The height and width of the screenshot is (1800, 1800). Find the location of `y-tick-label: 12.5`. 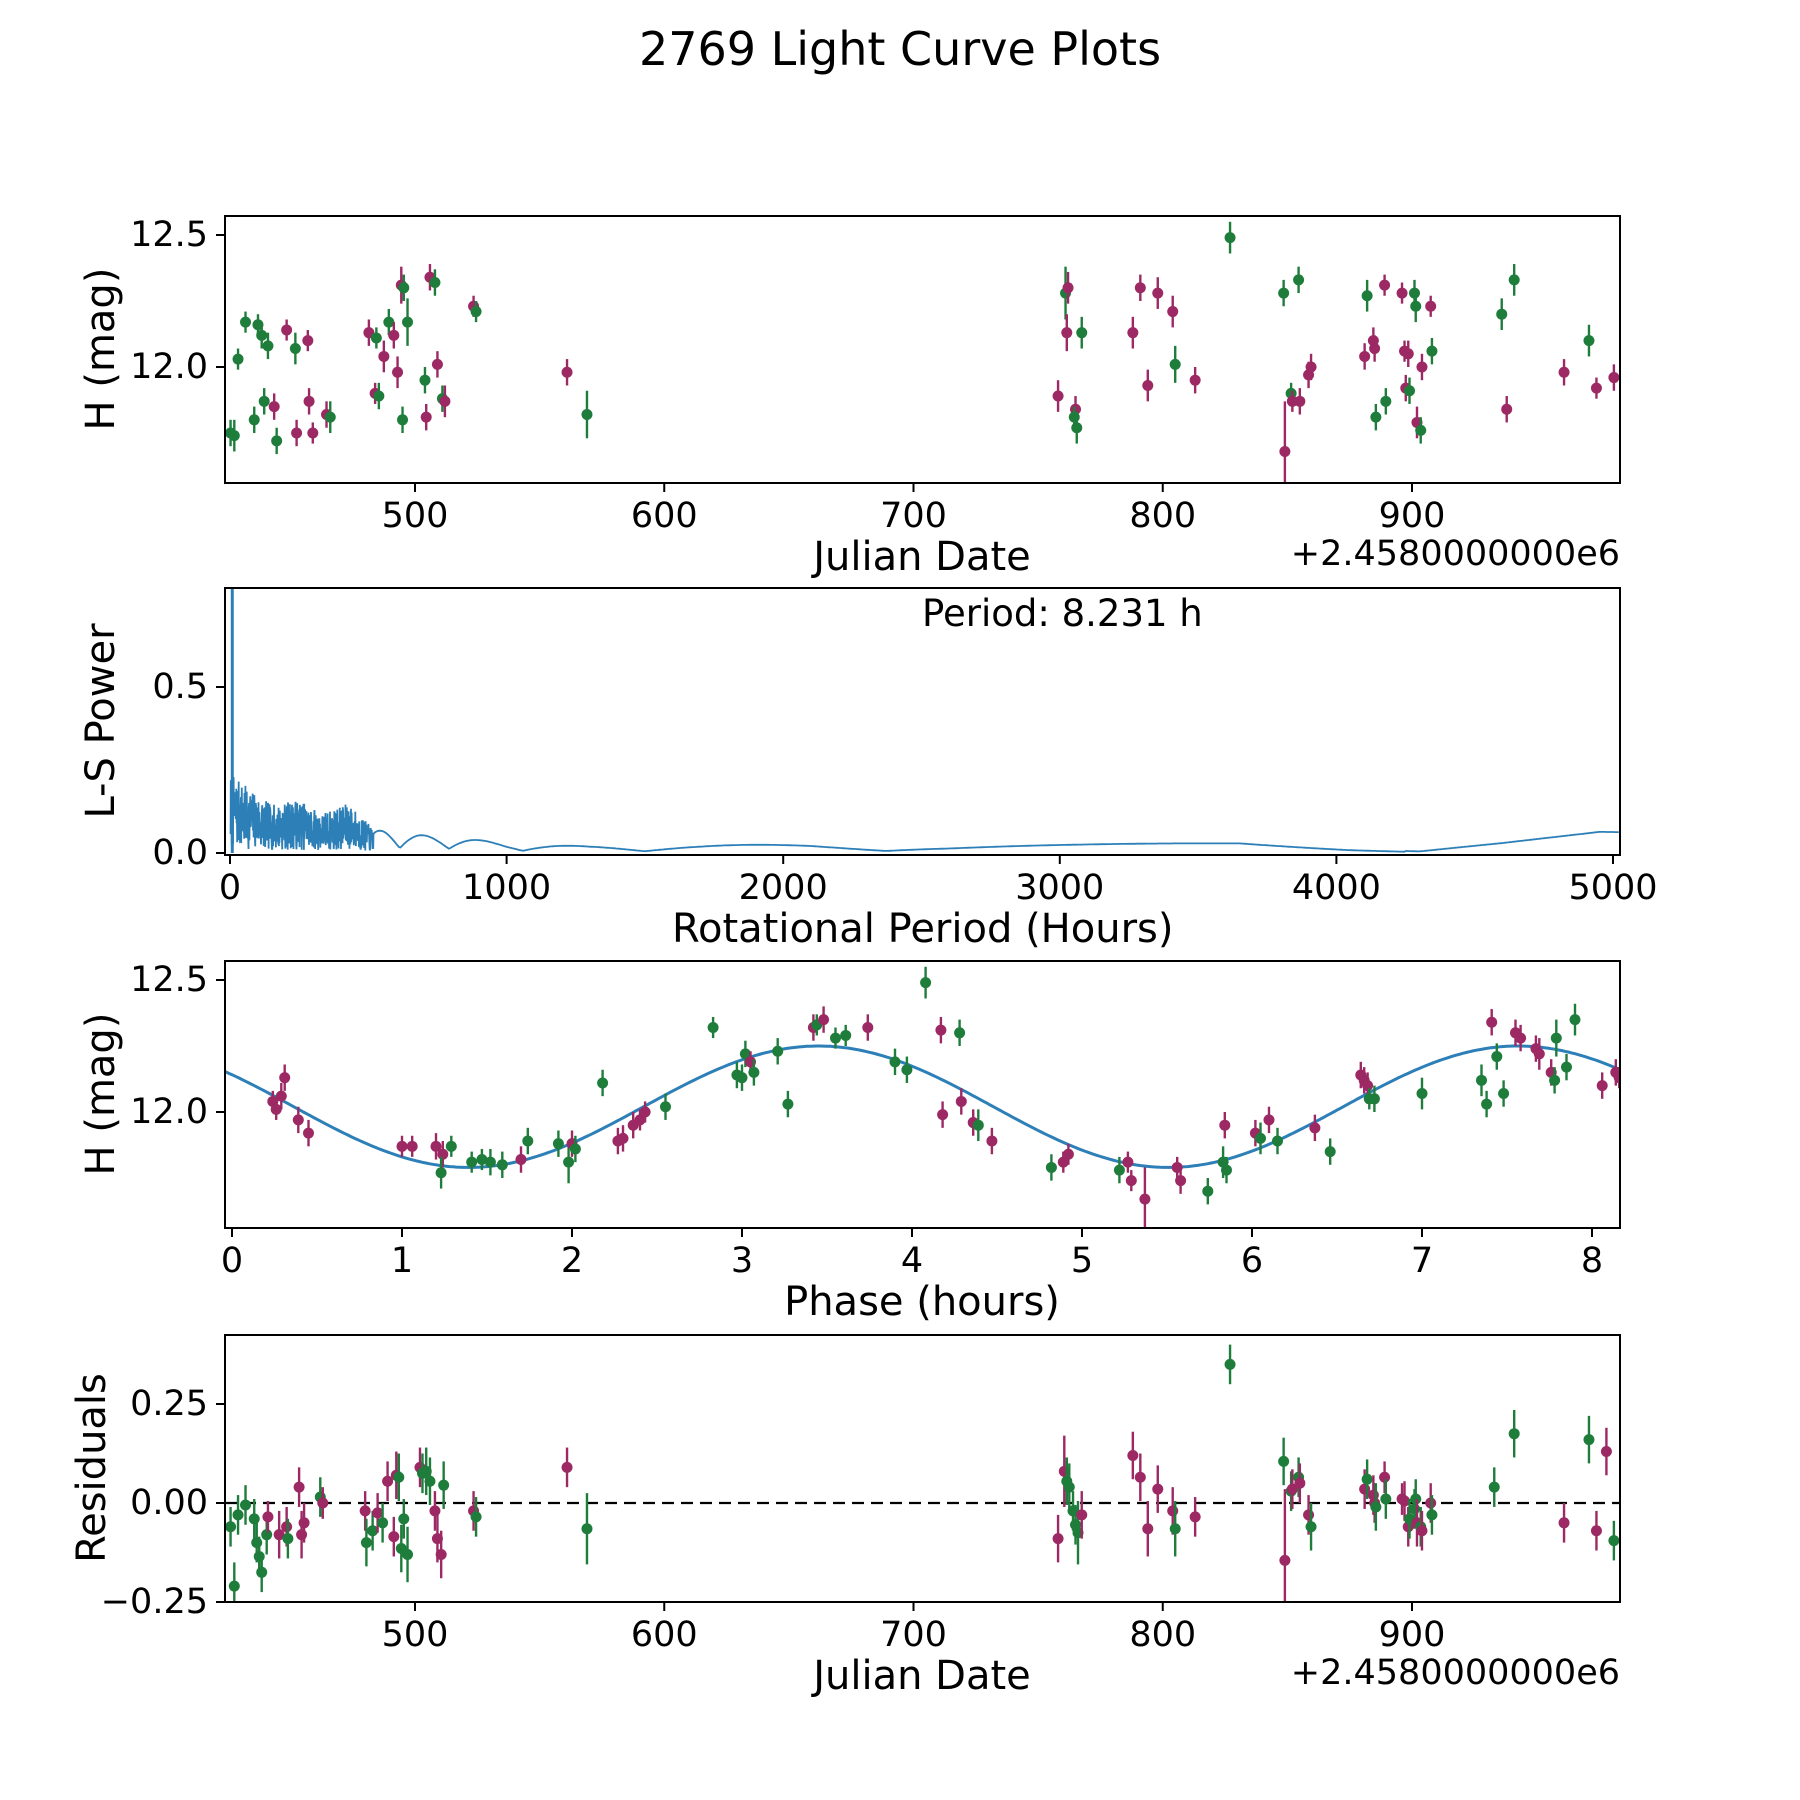

y-tick-label: 12.5 is located at coordinates (169, 980).